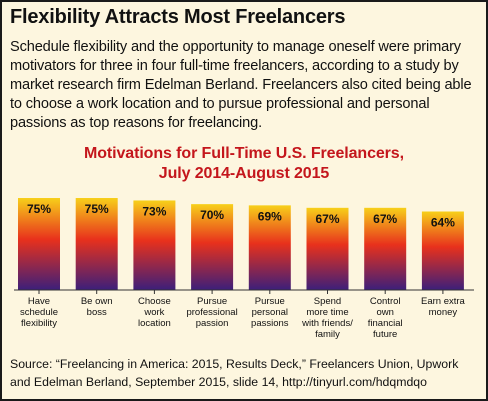 The image size is (488, 401). What do you see at coordinates (443, 307) in the screenshot?
I see `category-label: Earn extra money` at bounding box center [443, 307].